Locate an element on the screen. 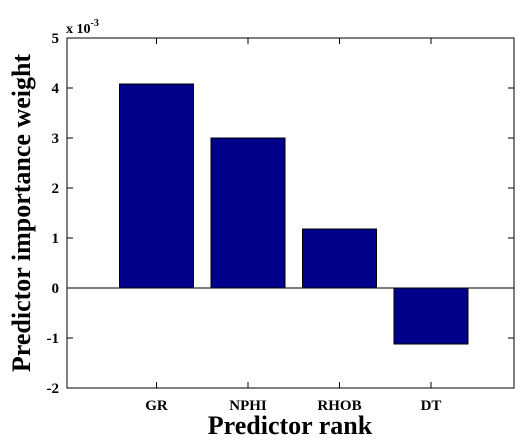 This screenshot has width=521, height=441. y-tick-label: -2 is located at coordinates (53, 389).